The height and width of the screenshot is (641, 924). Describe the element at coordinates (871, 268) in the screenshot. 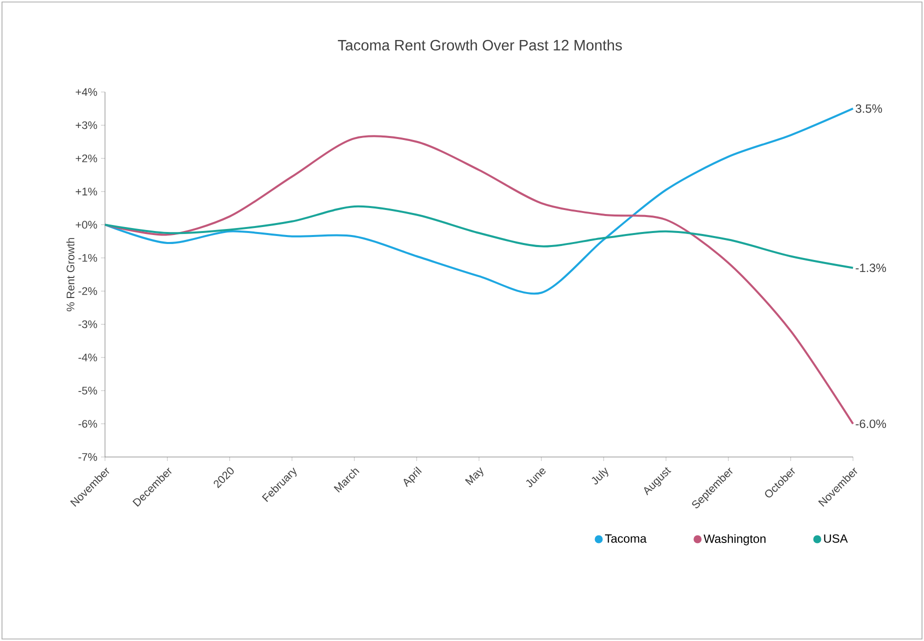

I see `data-label: -1.3%` at that location.